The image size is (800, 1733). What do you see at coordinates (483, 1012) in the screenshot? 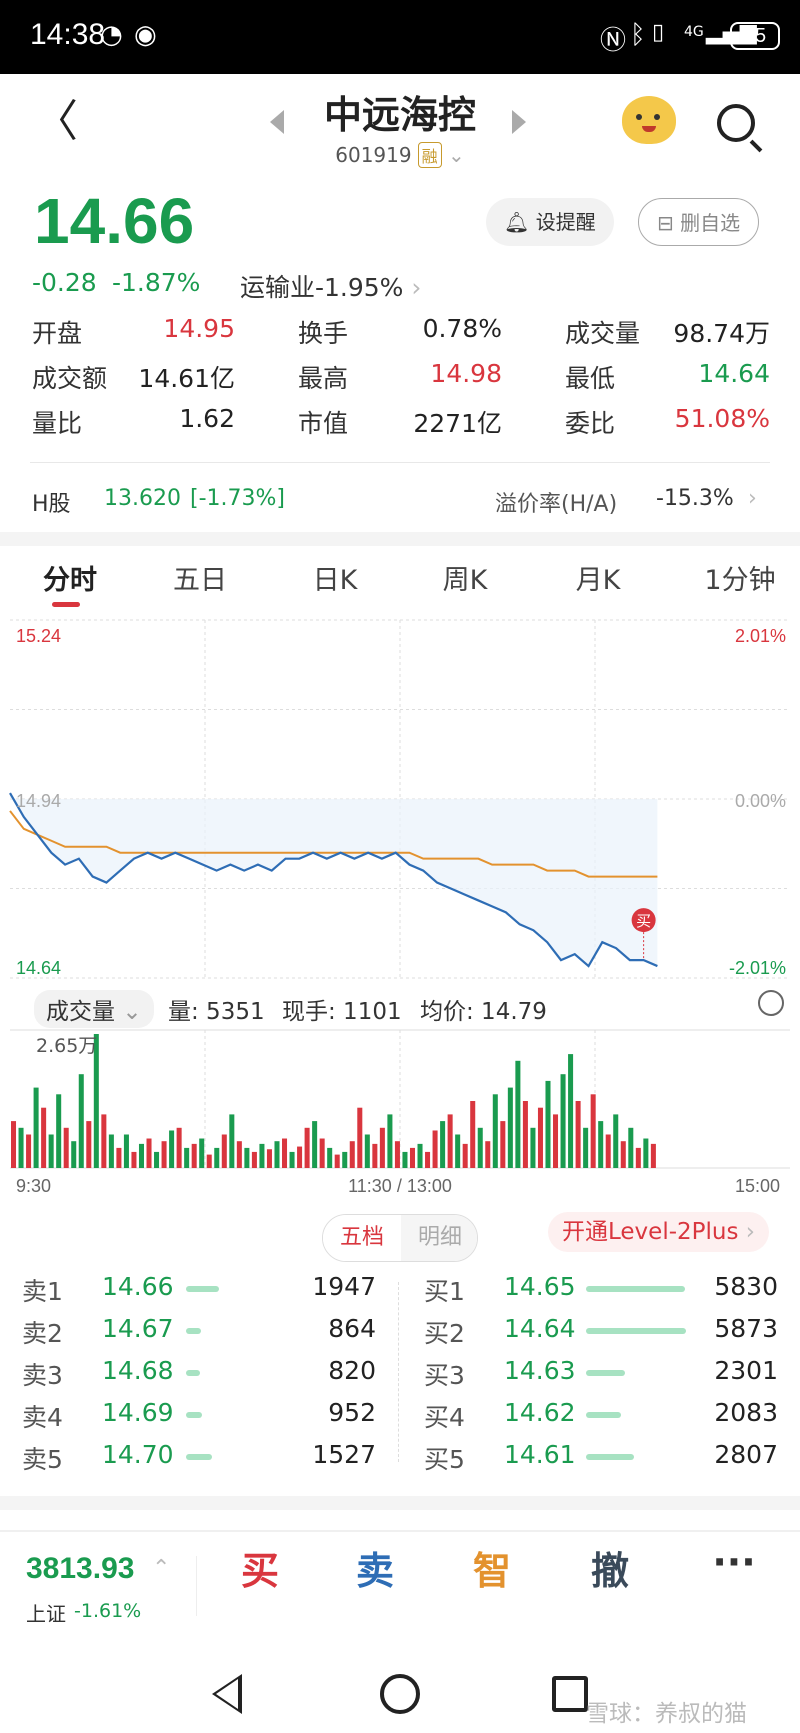
I see `avg-price: 均价: 14.79` at bounding box center [483, 1012].